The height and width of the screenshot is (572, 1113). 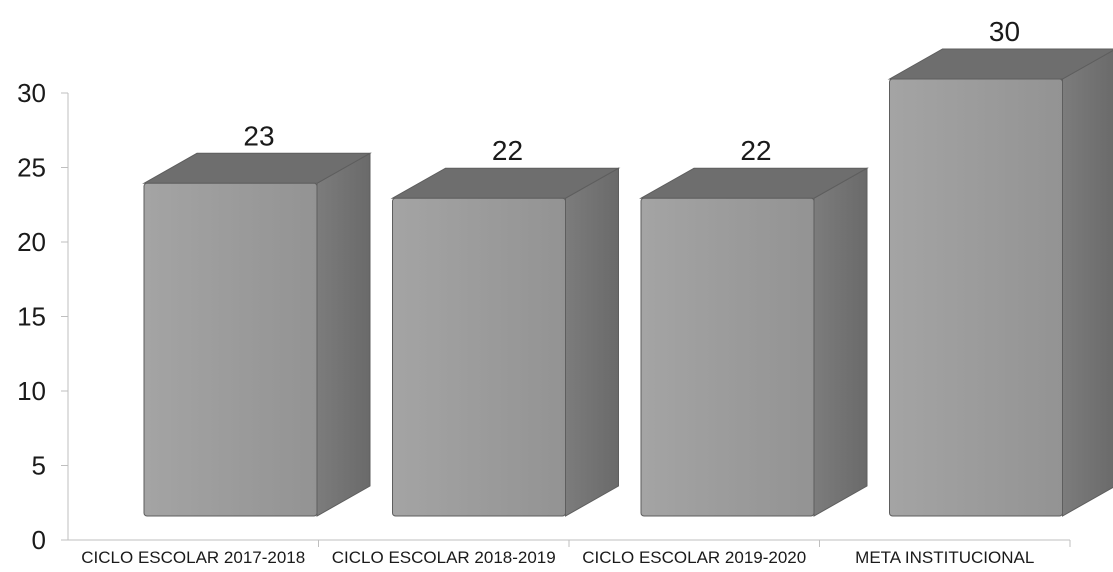 What do you see at coordinates (31, 93) in the screenshot?
I see `y-tick-label: 30` at bounding box center [31, 93].